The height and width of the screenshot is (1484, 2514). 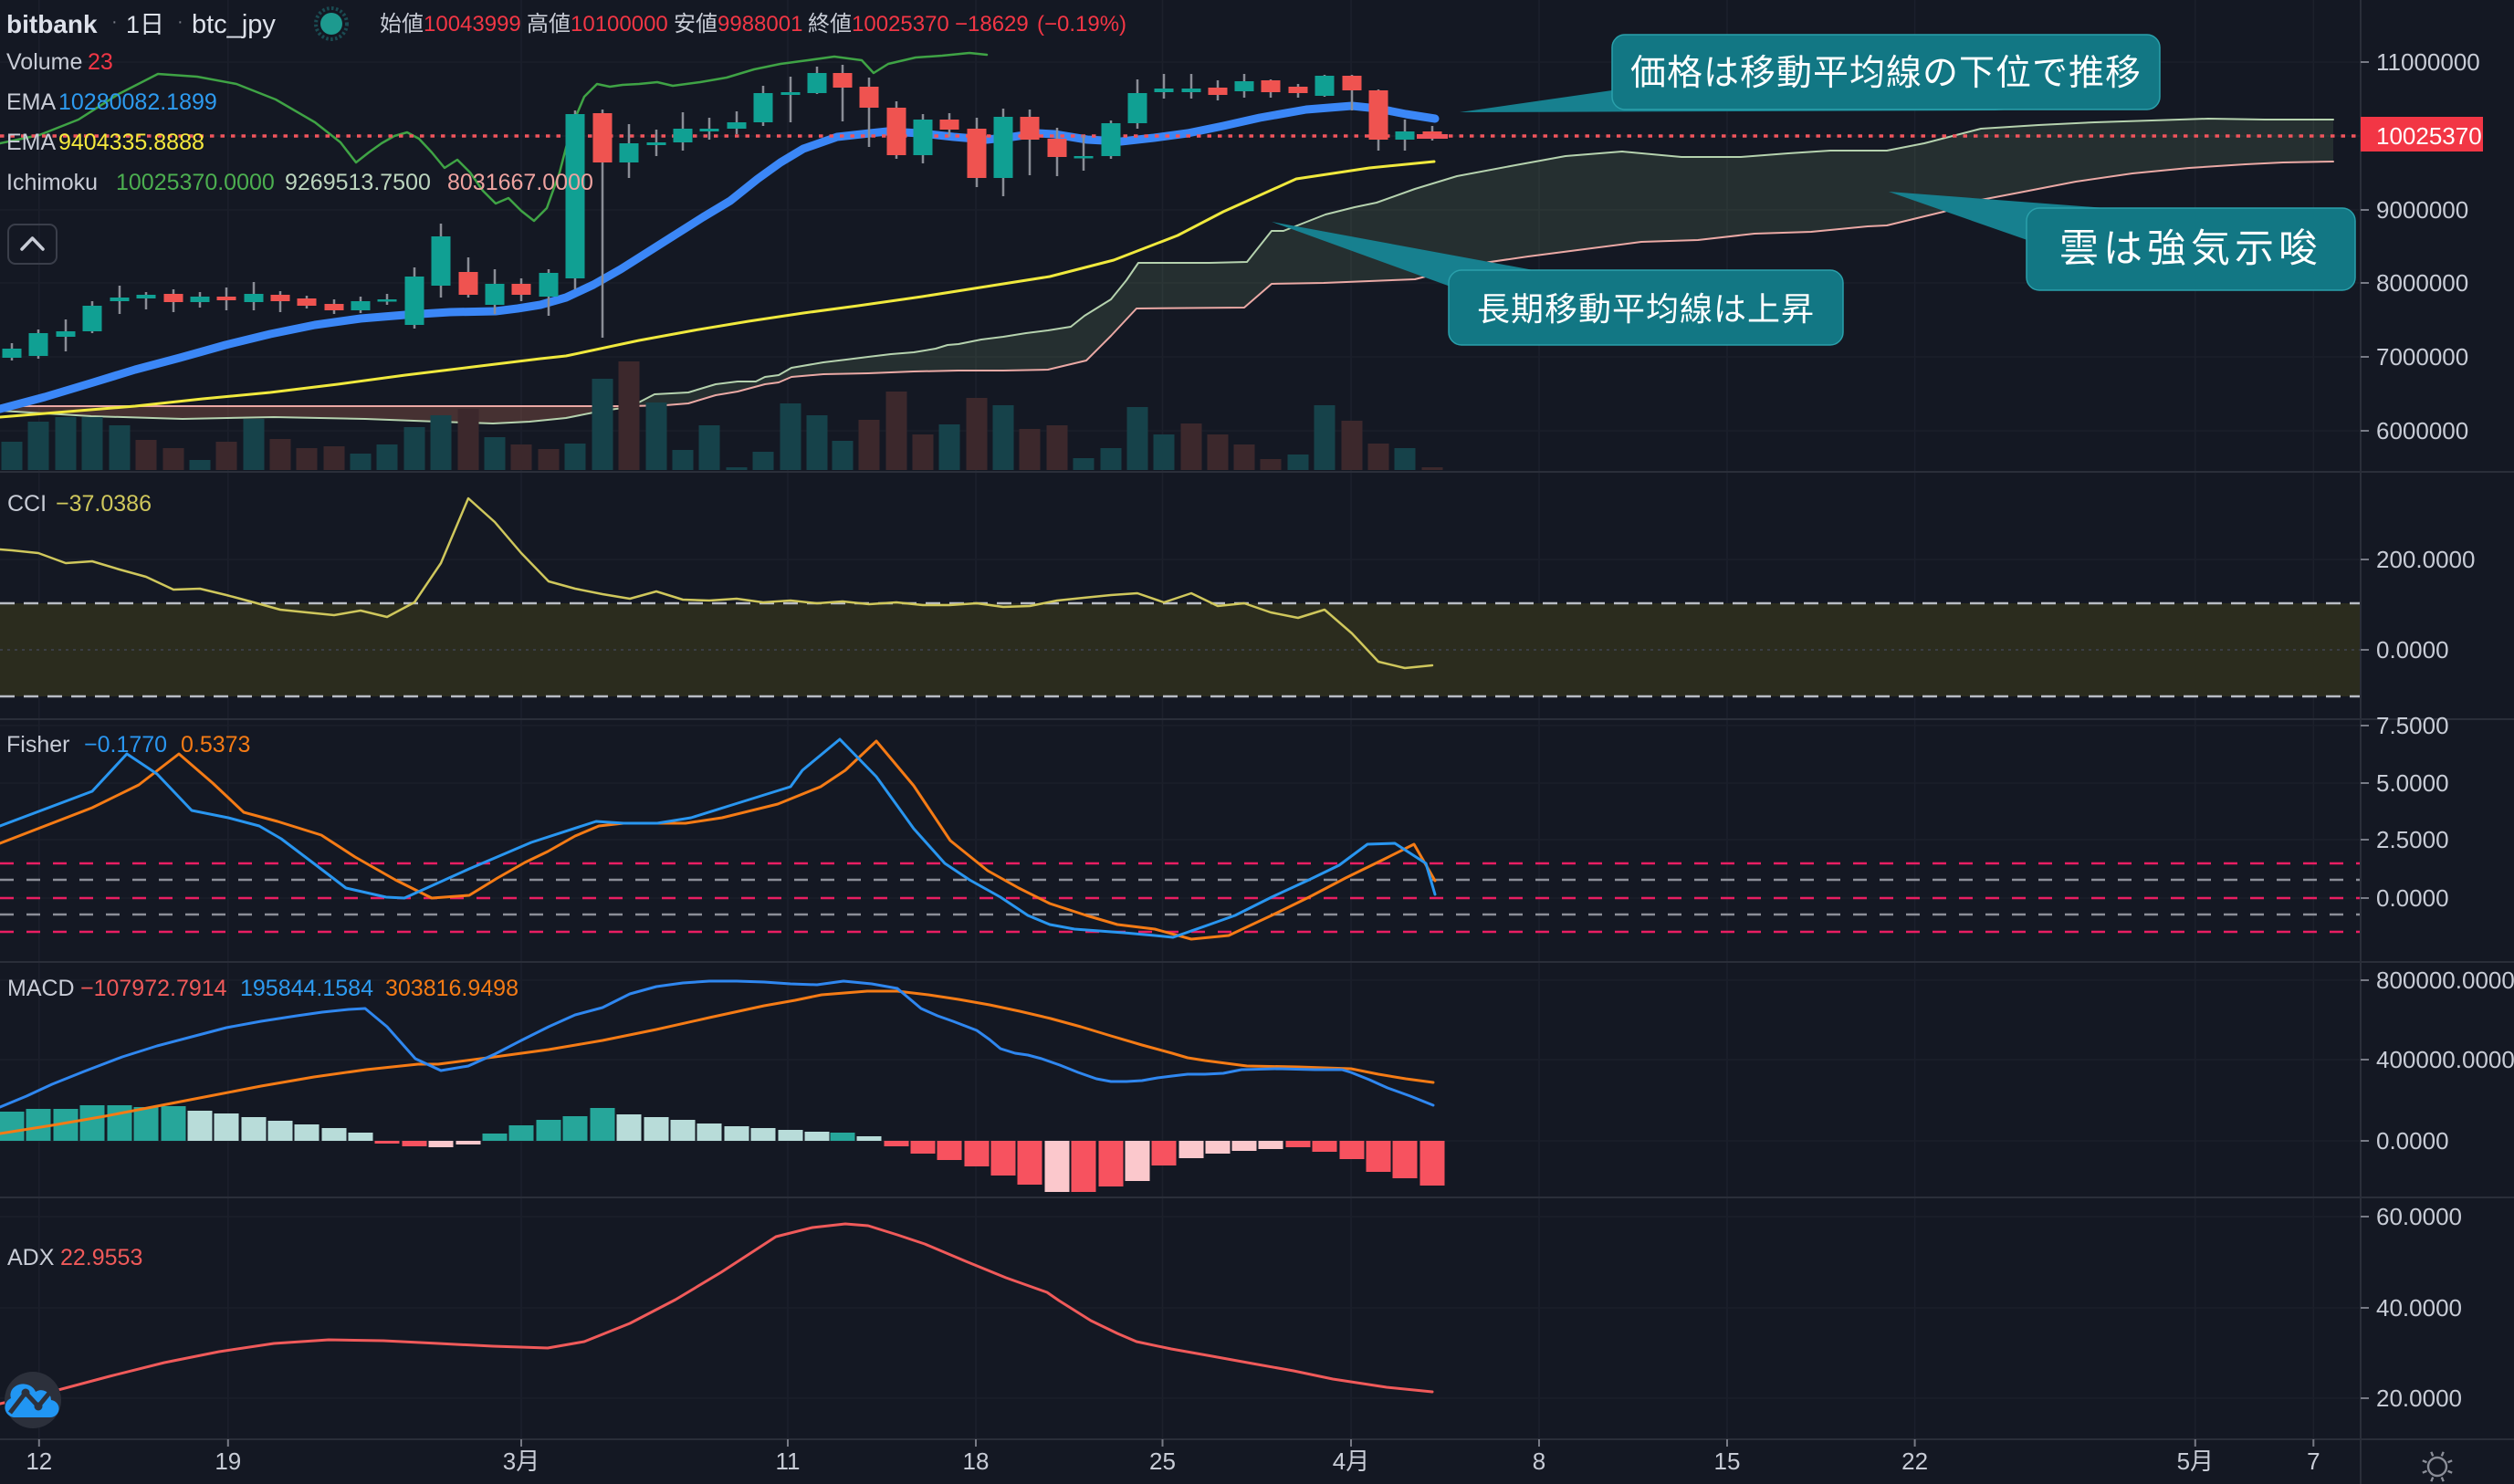 What do you see at coordinates (2314, 1461) in the screenshot?
I see `svg-text: 7` at bounding box center [2314, 1461].